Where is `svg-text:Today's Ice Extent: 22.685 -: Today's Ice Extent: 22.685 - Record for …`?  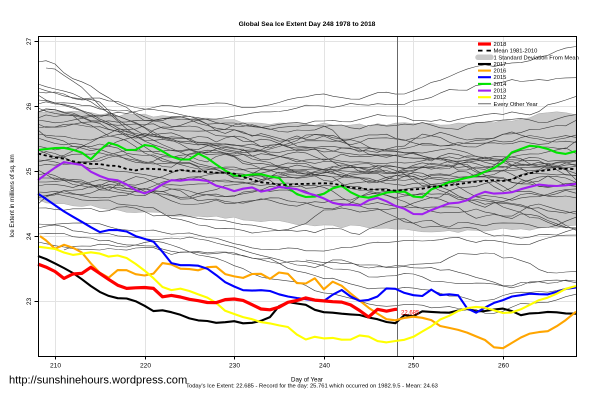
svg-text:Today's Ice Extent: 22.685 -: Today's Ice Extent: 22.685 - Record for … is located at coordinates (312, 387).